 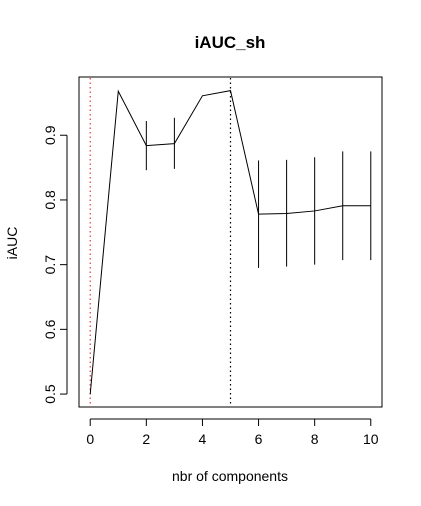 What do you see at coordinates (50, 200) in the screenshot?
I see `y-tick-label: 0.8` at bounding box center [50, 200].